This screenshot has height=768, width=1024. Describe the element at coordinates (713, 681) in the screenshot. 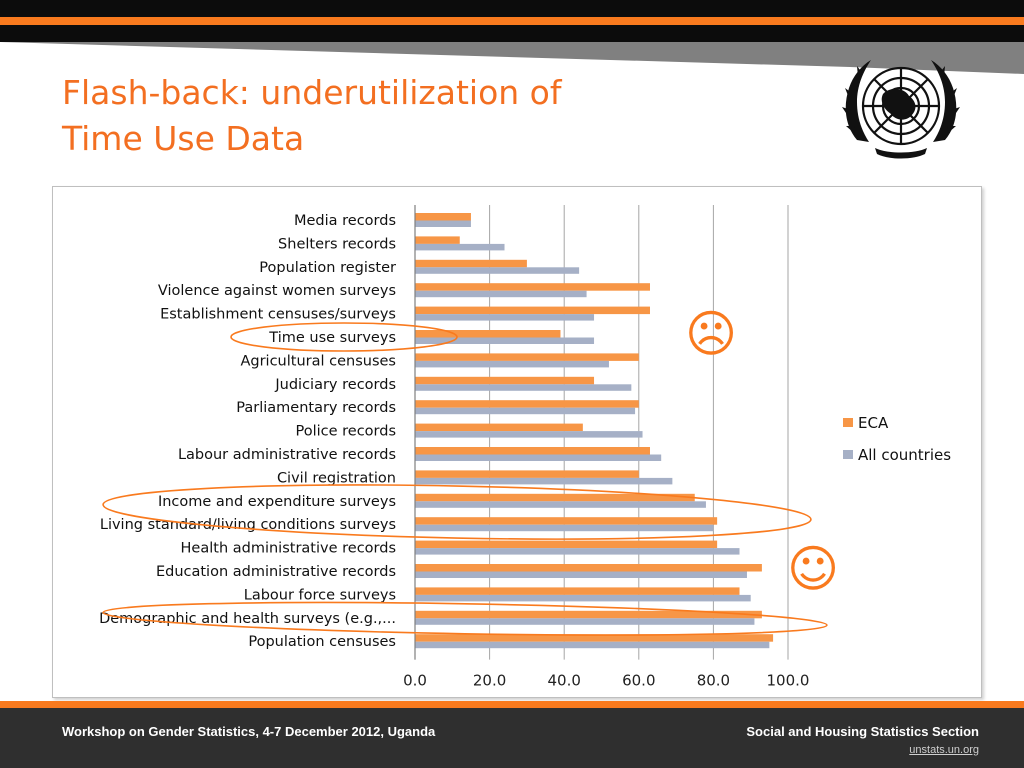

I see `x-tick-label: 80.0` at that location.